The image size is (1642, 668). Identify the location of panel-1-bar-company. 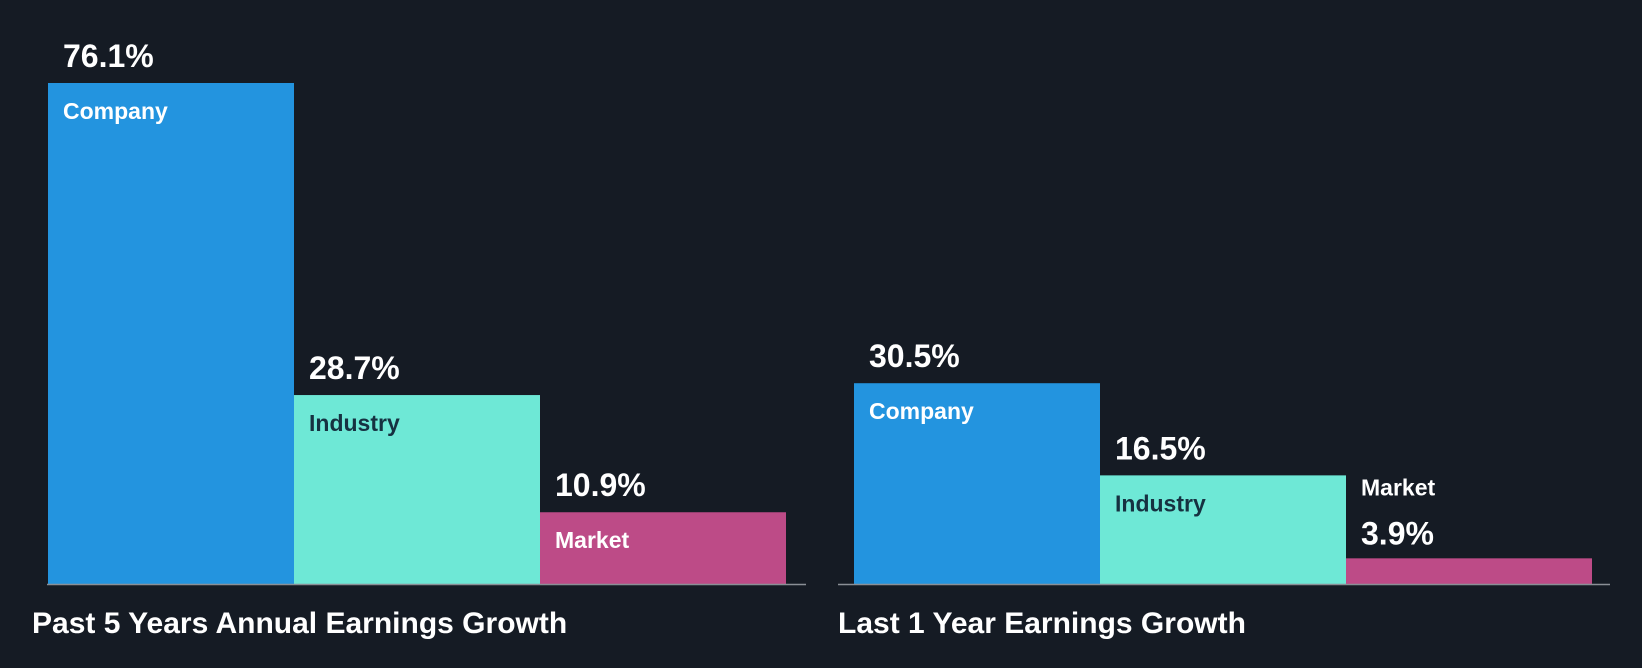
(977, 483).